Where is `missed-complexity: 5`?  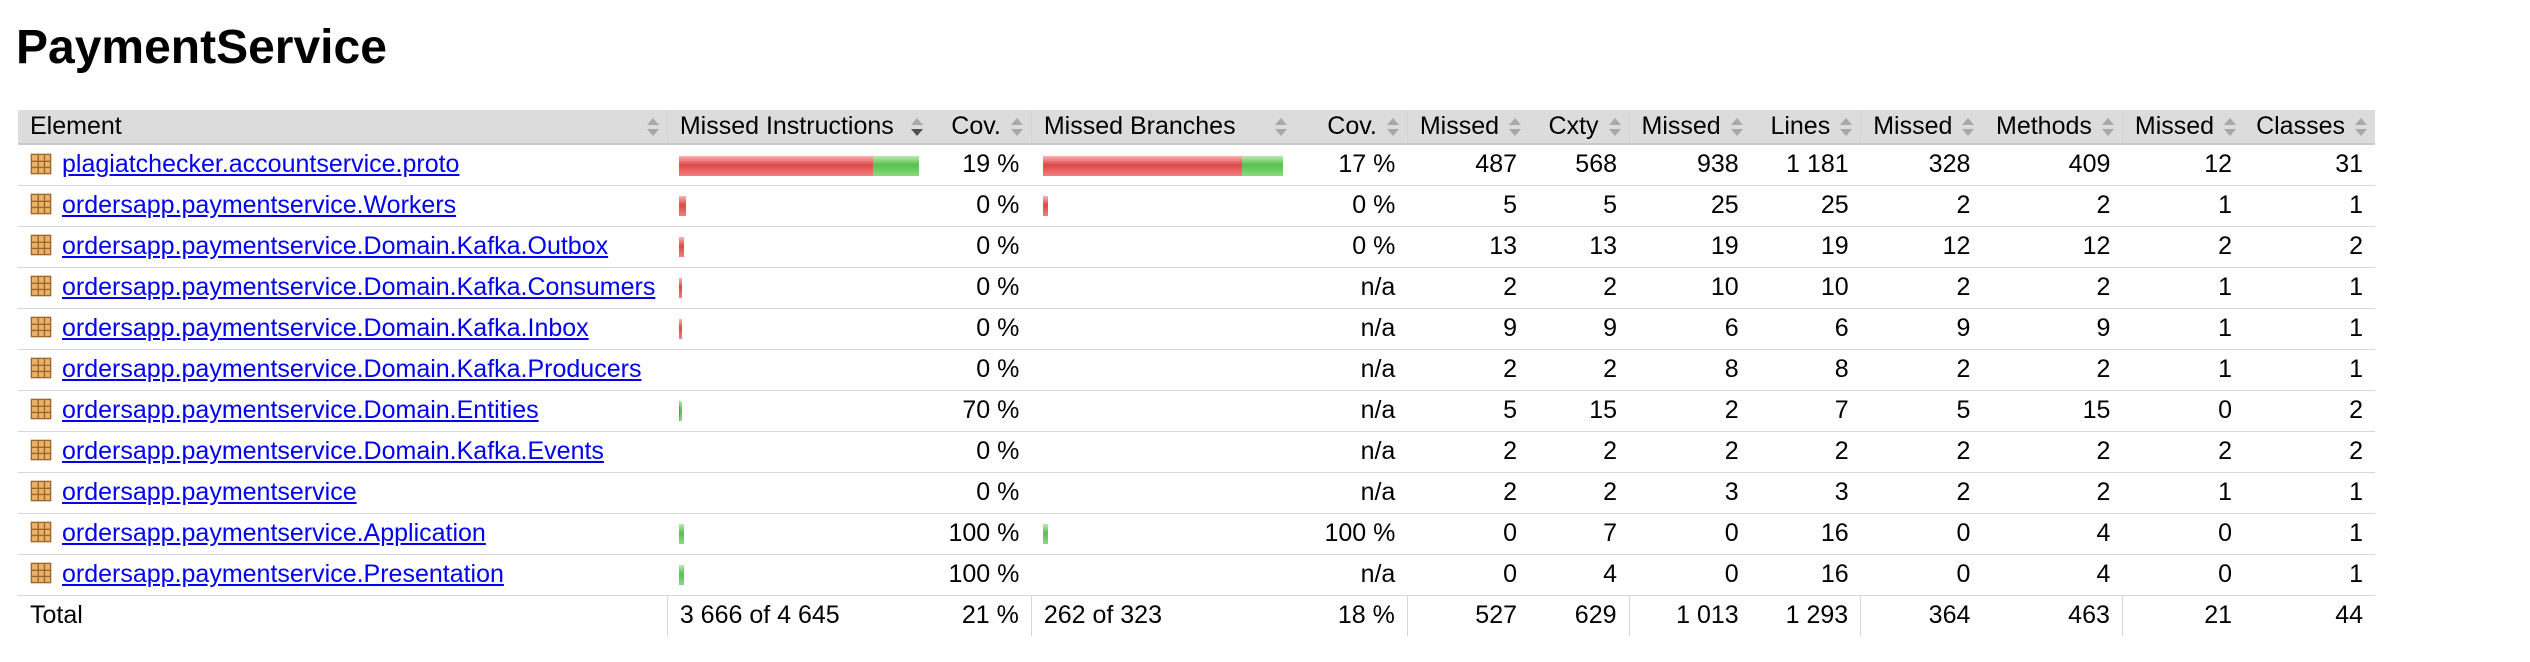
missed-complexity: 5 is located at coordinates (1468, 206).